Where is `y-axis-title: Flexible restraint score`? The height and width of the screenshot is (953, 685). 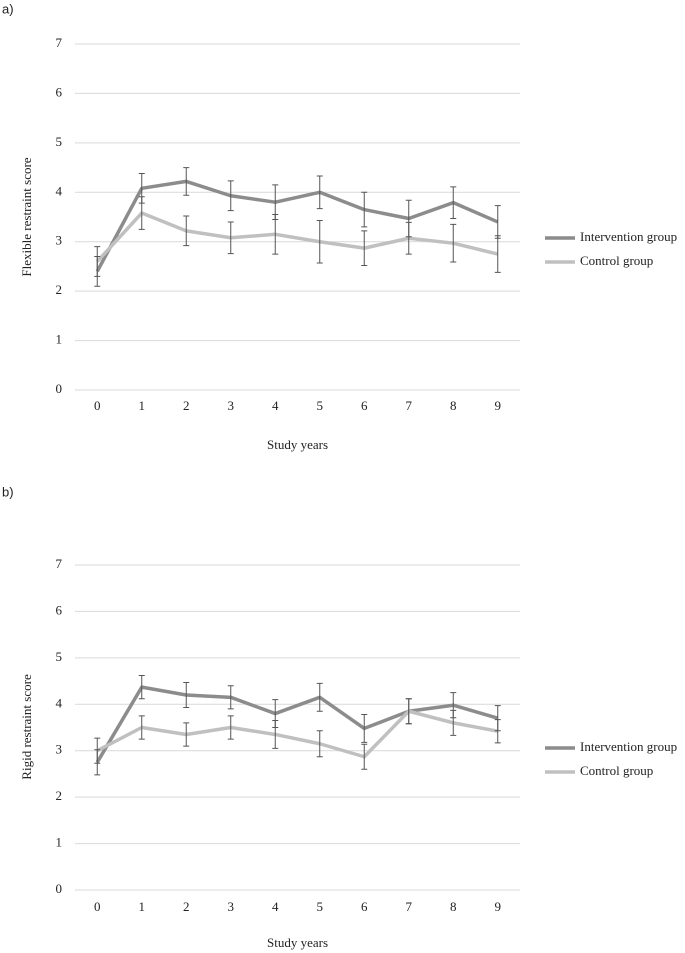 y-axis-title: Flexible restraint score is located at coordinates (26, 216).